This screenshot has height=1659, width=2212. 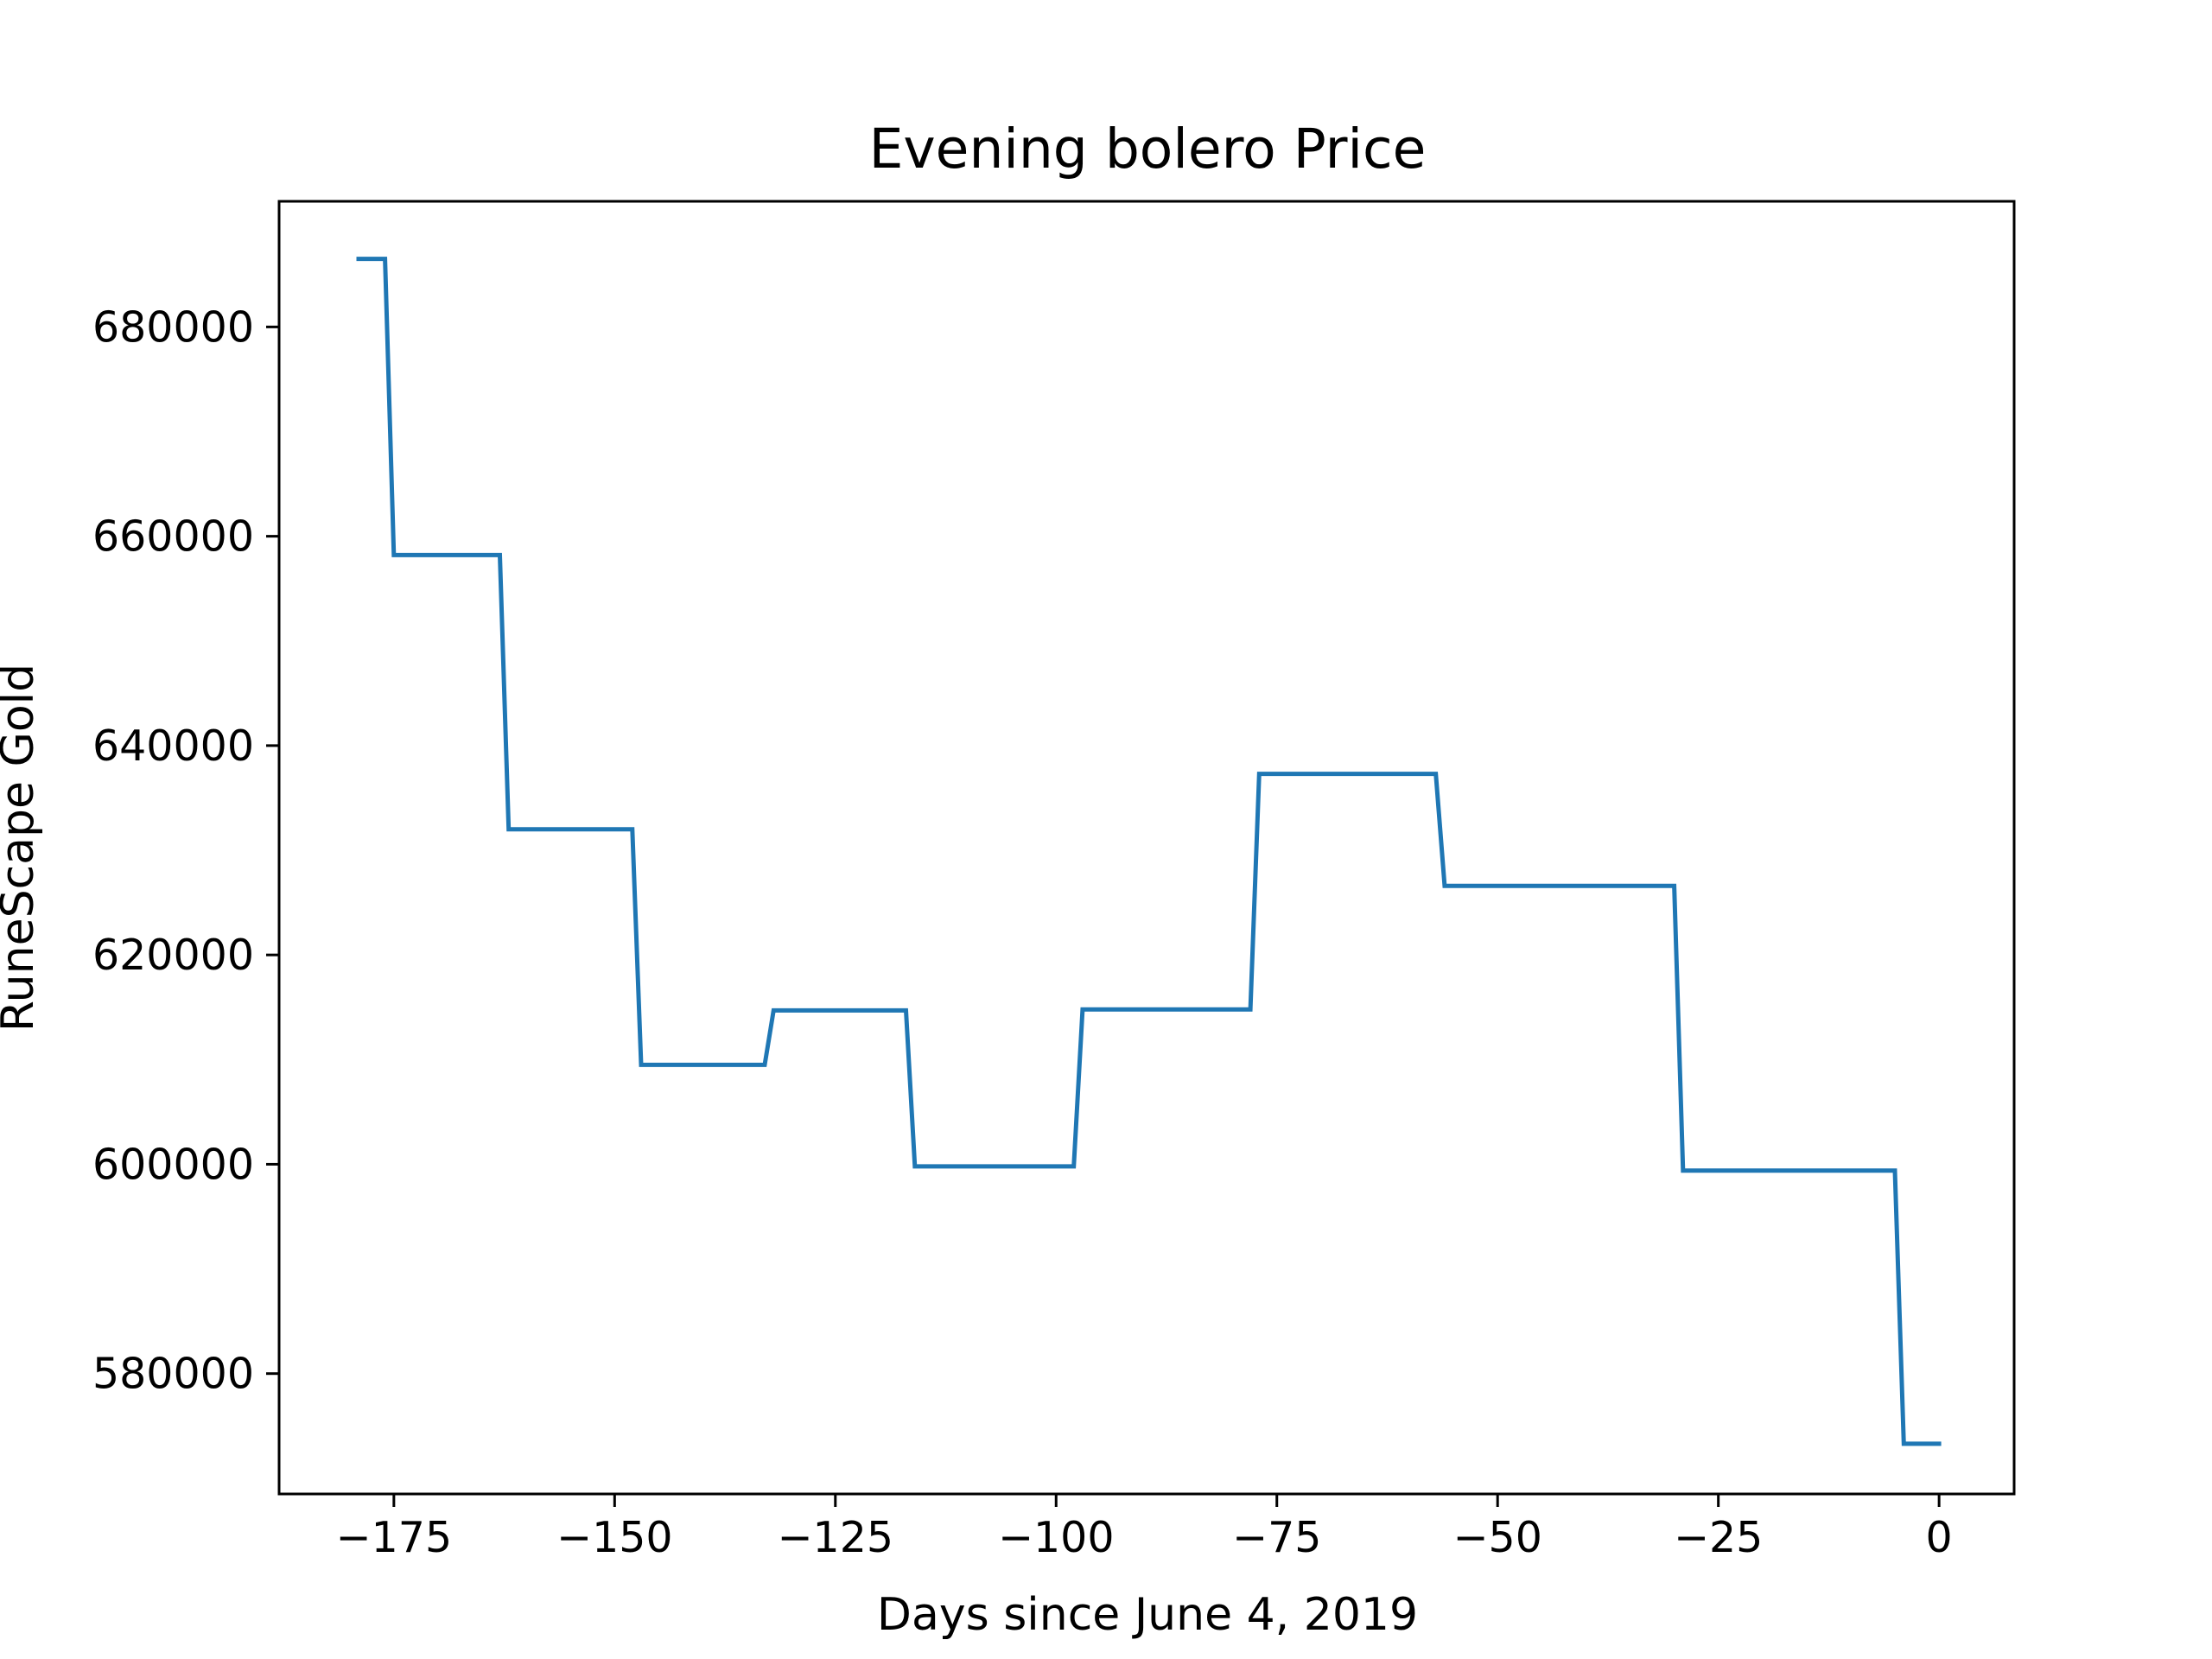 I want to click on x-tick-label: 0, so click(x=1939, y=1537).